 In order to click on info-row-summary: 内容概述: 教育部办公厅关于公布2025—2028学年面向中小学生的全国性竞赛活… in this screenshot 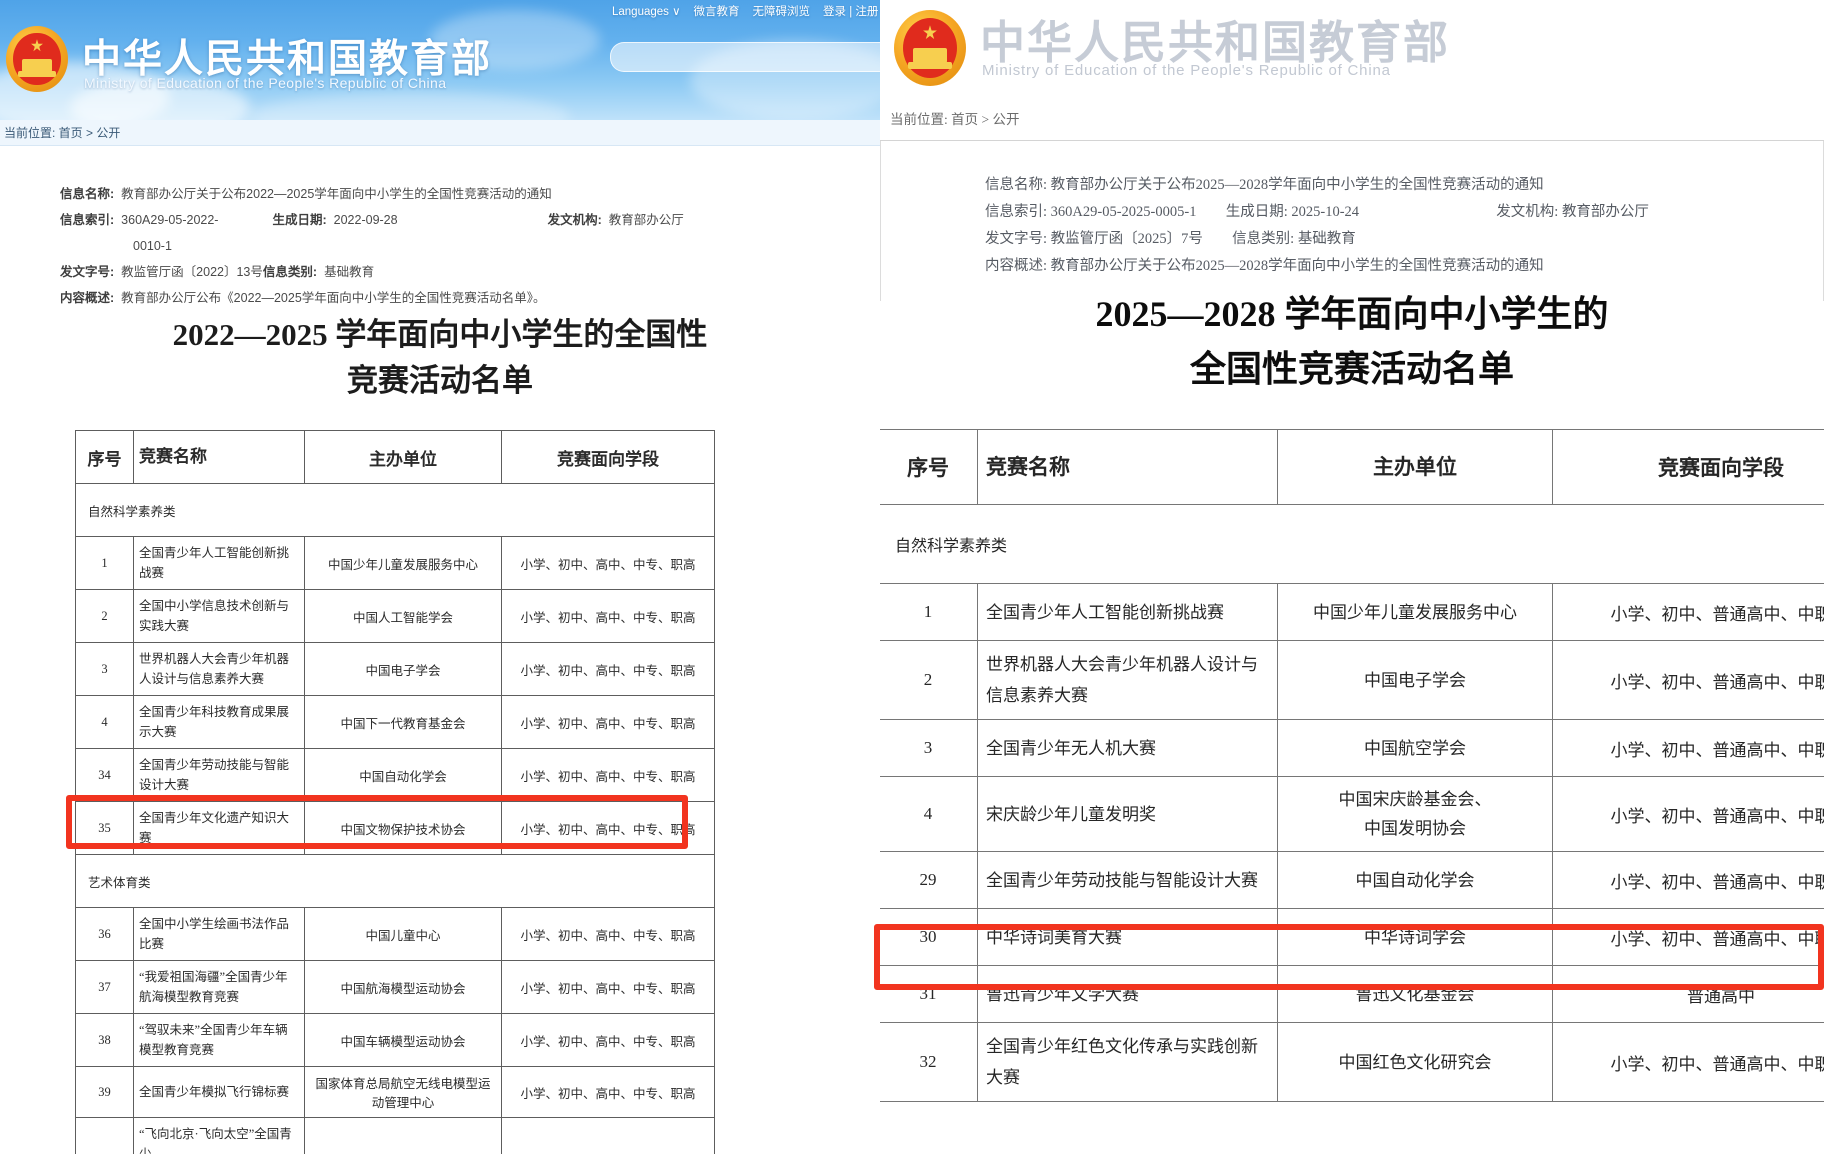, I will do `click(1380, 266)`.